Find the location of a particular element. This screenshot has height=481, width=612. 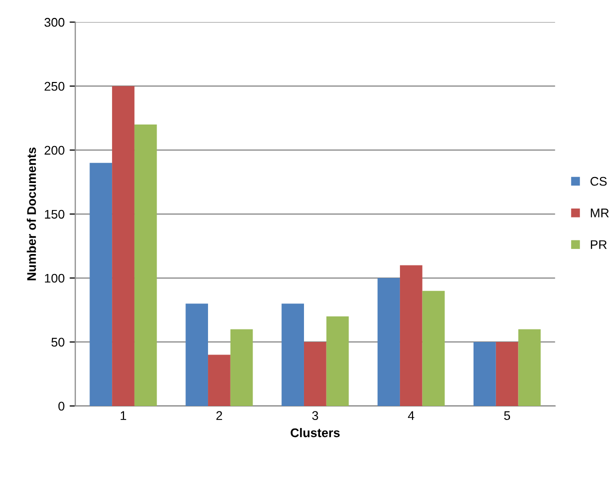

y-tick-label: 300 is located at coordinates (54, 22).